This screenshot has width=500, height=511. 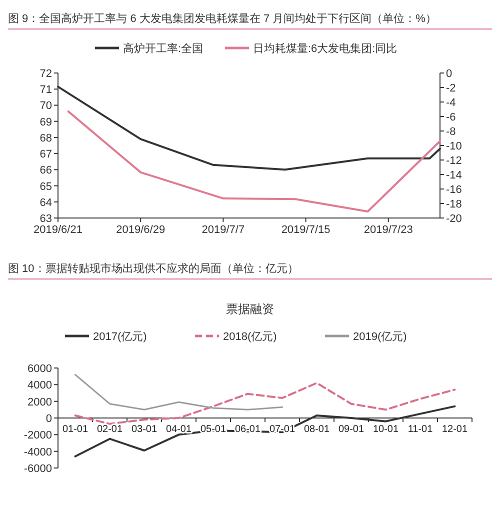 I want to click on y2-tick-label: -8, so click(x=451, y=132).